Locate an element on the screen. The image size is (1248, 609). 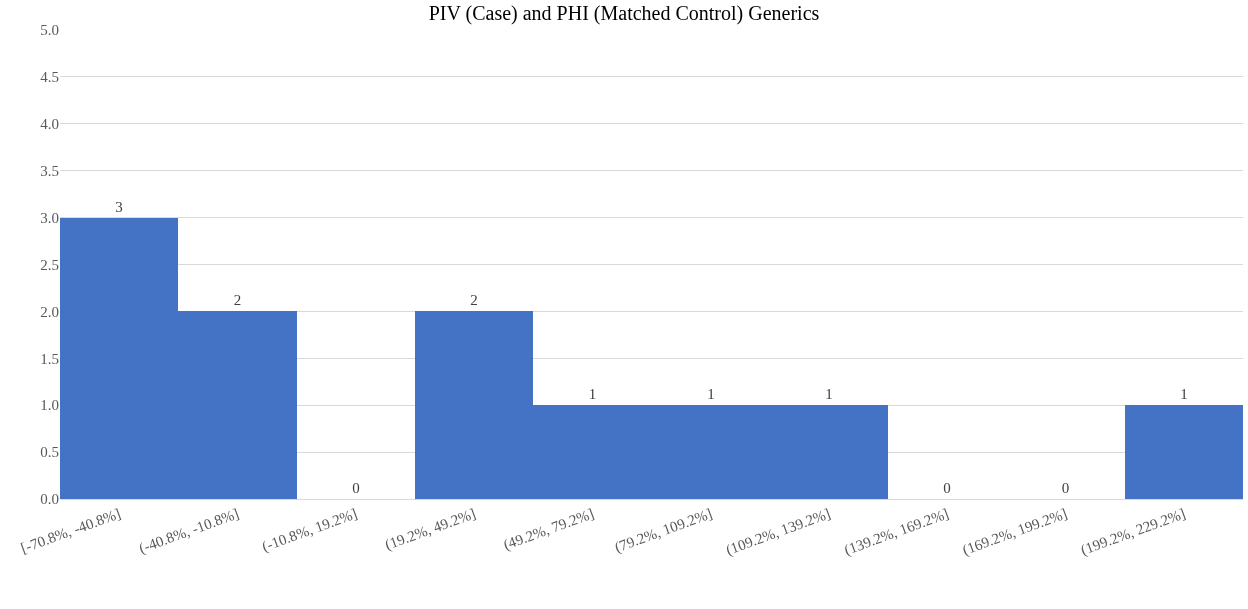
y-tick-label: 3.5 is located at coordinates (49, 170).